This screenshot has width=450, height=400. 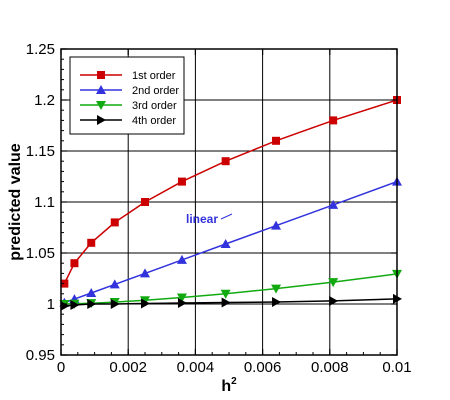 I want to click on y-tick-label: 0.95, so click(x=40, y=355).